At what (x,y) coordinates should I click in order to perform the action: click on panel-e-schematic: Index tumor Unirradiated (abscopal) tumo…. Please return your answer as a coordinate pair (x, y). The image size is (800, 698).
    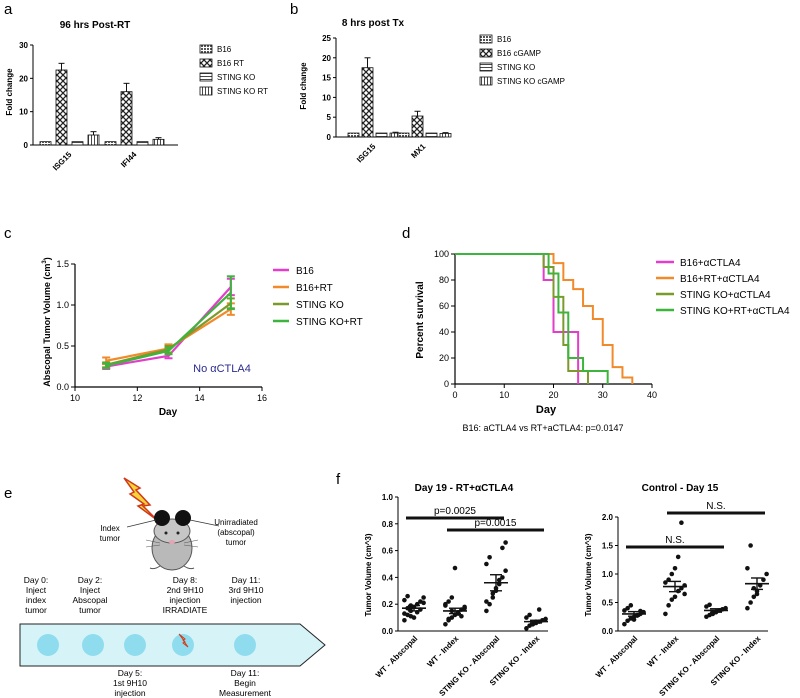
    Looking at the image, I should click on (172, 587).